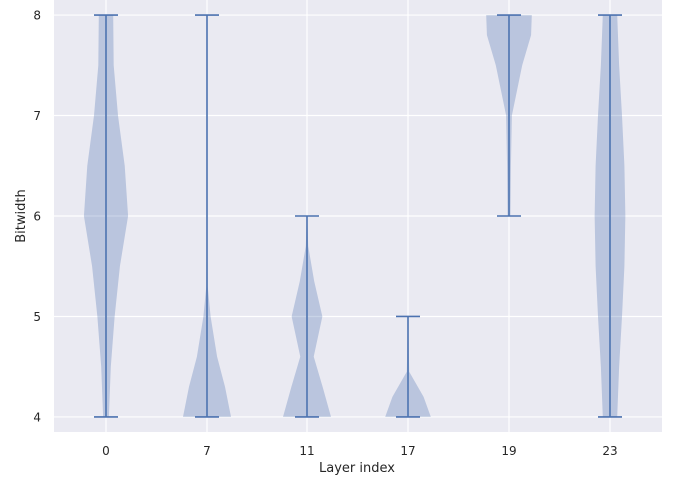 This screenshot has width=679, height=485. What do you see at coordinates (37, 116) in the screenshot?
I see `y-tick-label: 7` at bounding box center [37, 116].